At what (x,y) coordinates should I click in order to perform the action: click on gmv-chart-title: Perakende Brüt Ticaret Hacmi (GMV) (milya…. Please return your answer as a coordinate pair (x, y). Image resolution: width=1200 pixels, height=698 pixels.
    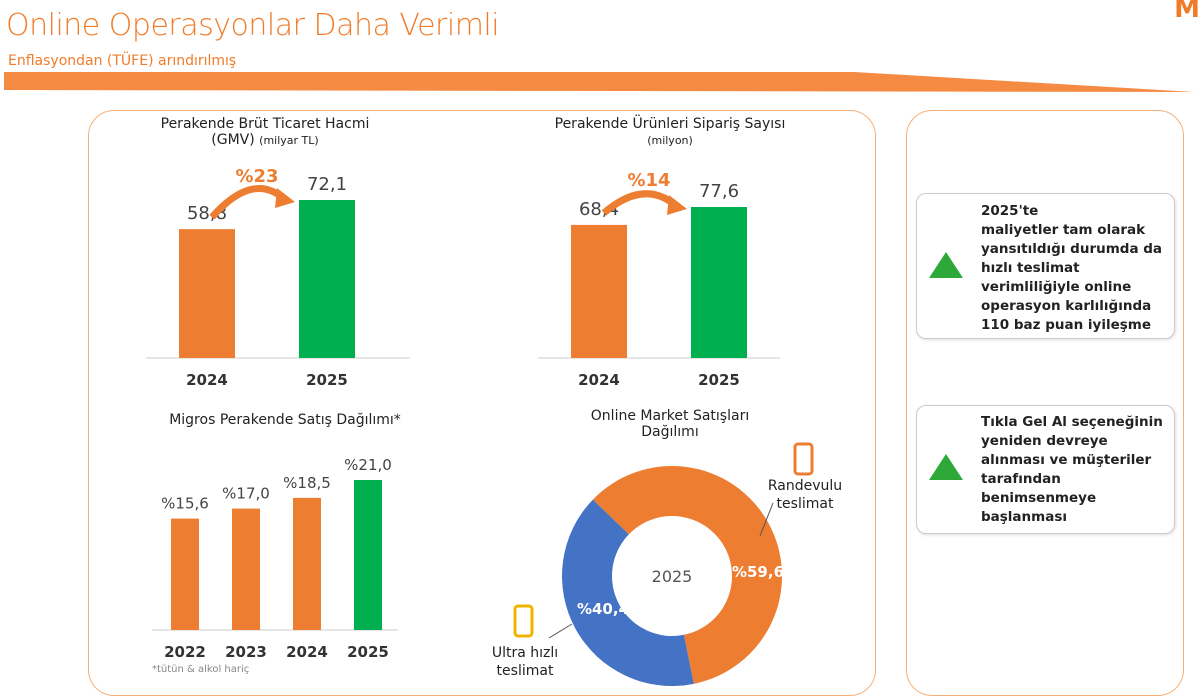
    Looking at the image, I should click on (265, 132).